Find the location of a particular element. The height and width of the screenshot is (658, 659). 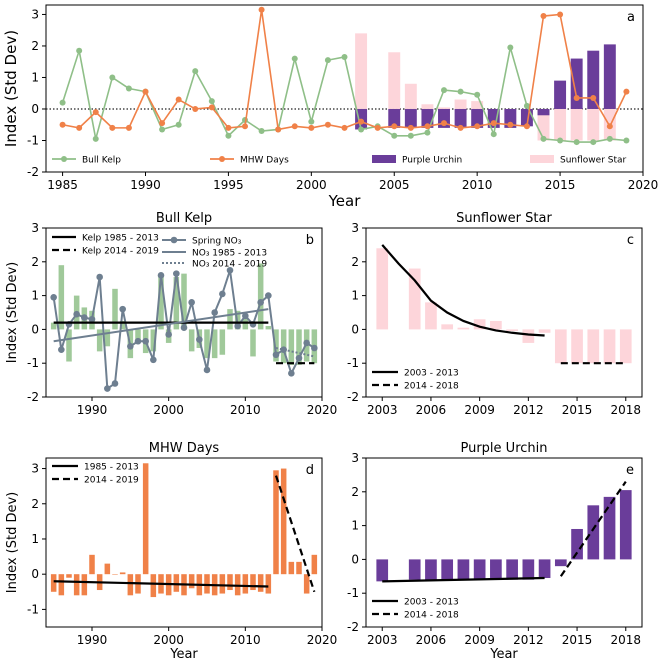

x-tick-label: 2010 is located at coordinates (245, 410).